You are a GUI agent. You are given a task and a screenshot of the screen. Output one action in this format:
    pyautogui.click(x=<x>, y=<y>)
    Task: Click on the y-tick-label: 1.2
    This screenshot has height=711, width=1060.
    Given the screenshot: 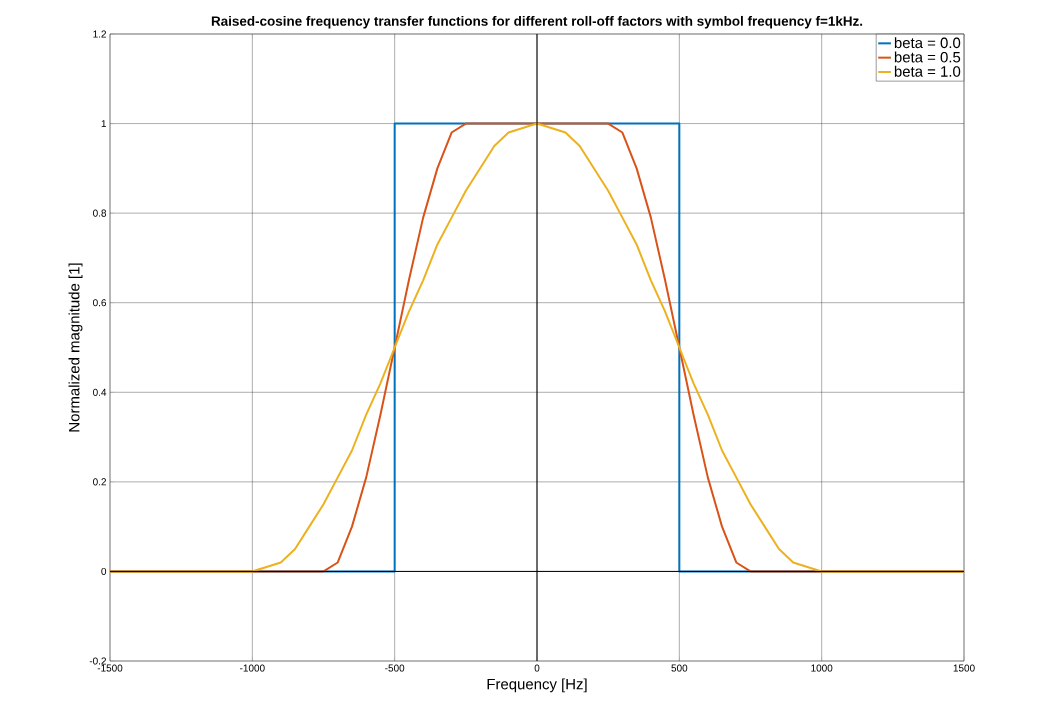 What is the action you would take?
    pyautogui.click(x=99, y=34)
    